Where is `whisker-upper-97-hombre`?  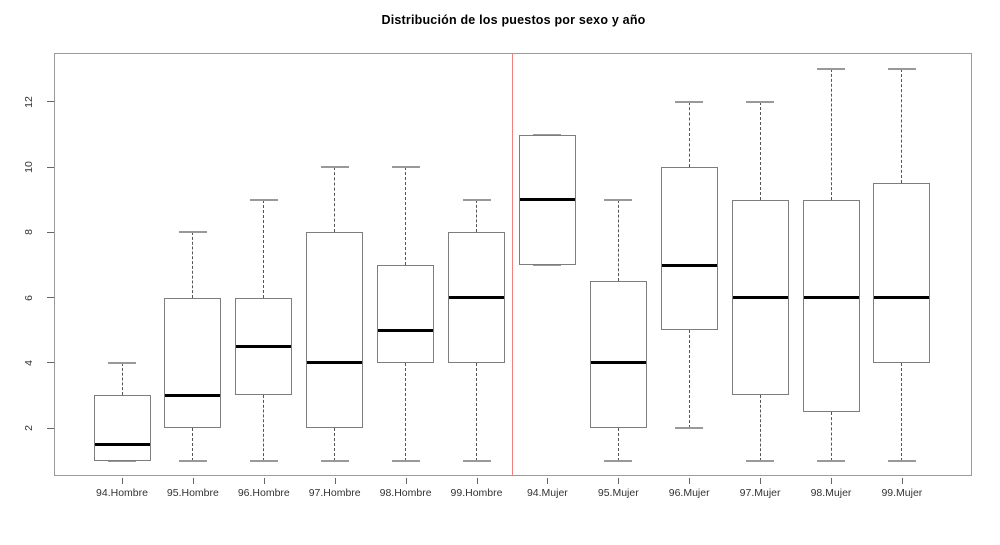 whisker-upper-97-hombre is located at coordinates (335, 200).